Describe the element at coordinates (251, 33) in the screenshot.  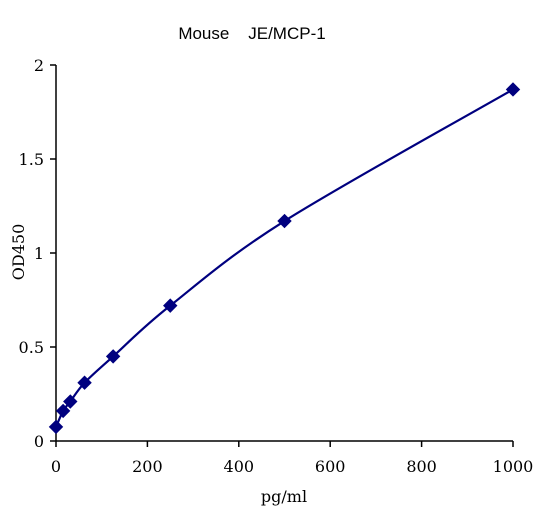
I see `chart-title: Mouse JE/MCP-1` at that location.